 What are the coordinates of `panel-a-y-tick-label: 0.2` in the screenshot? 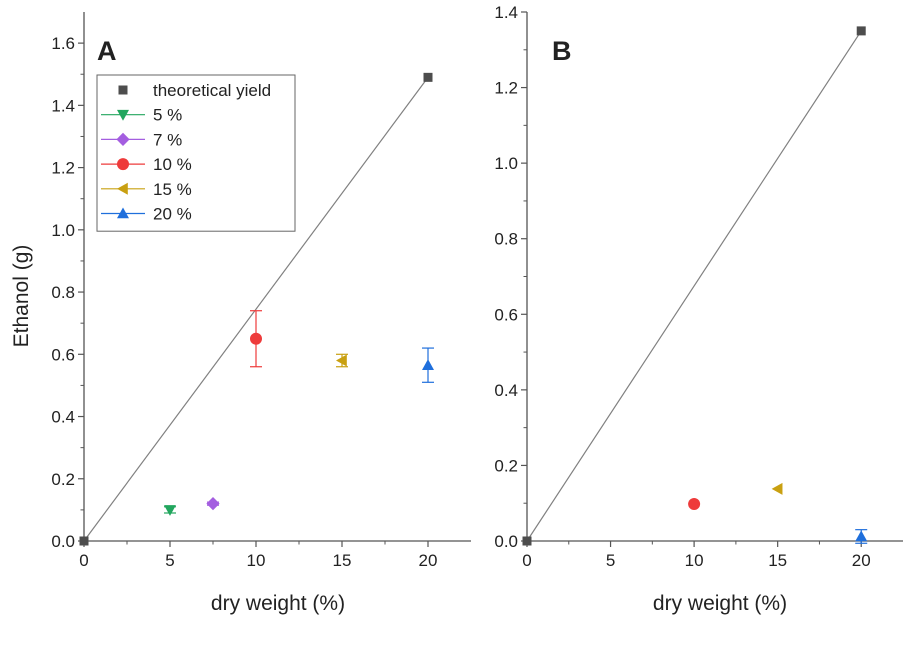 It's located at (63, 479).